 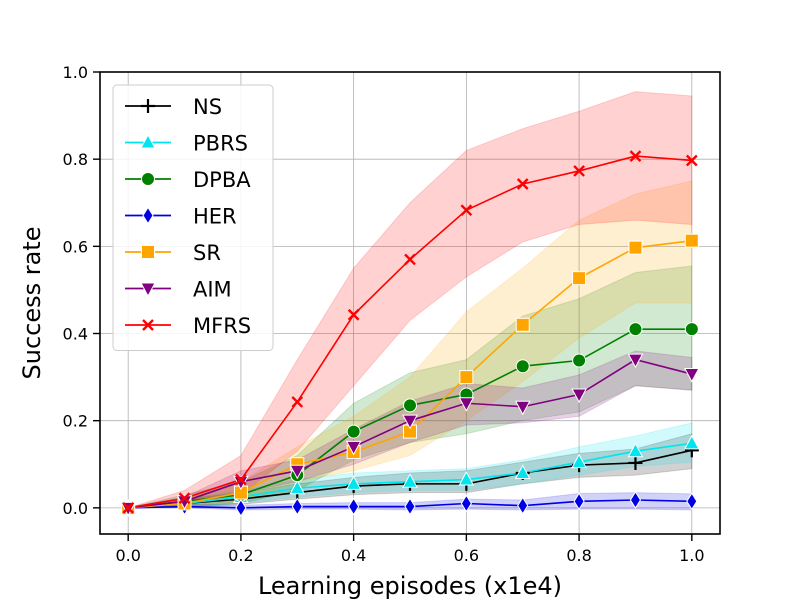 What do you see at coordinates (207, 107) in the screenshot?
I see `legend-label-ns: NS` at bounding box center [207, 107].